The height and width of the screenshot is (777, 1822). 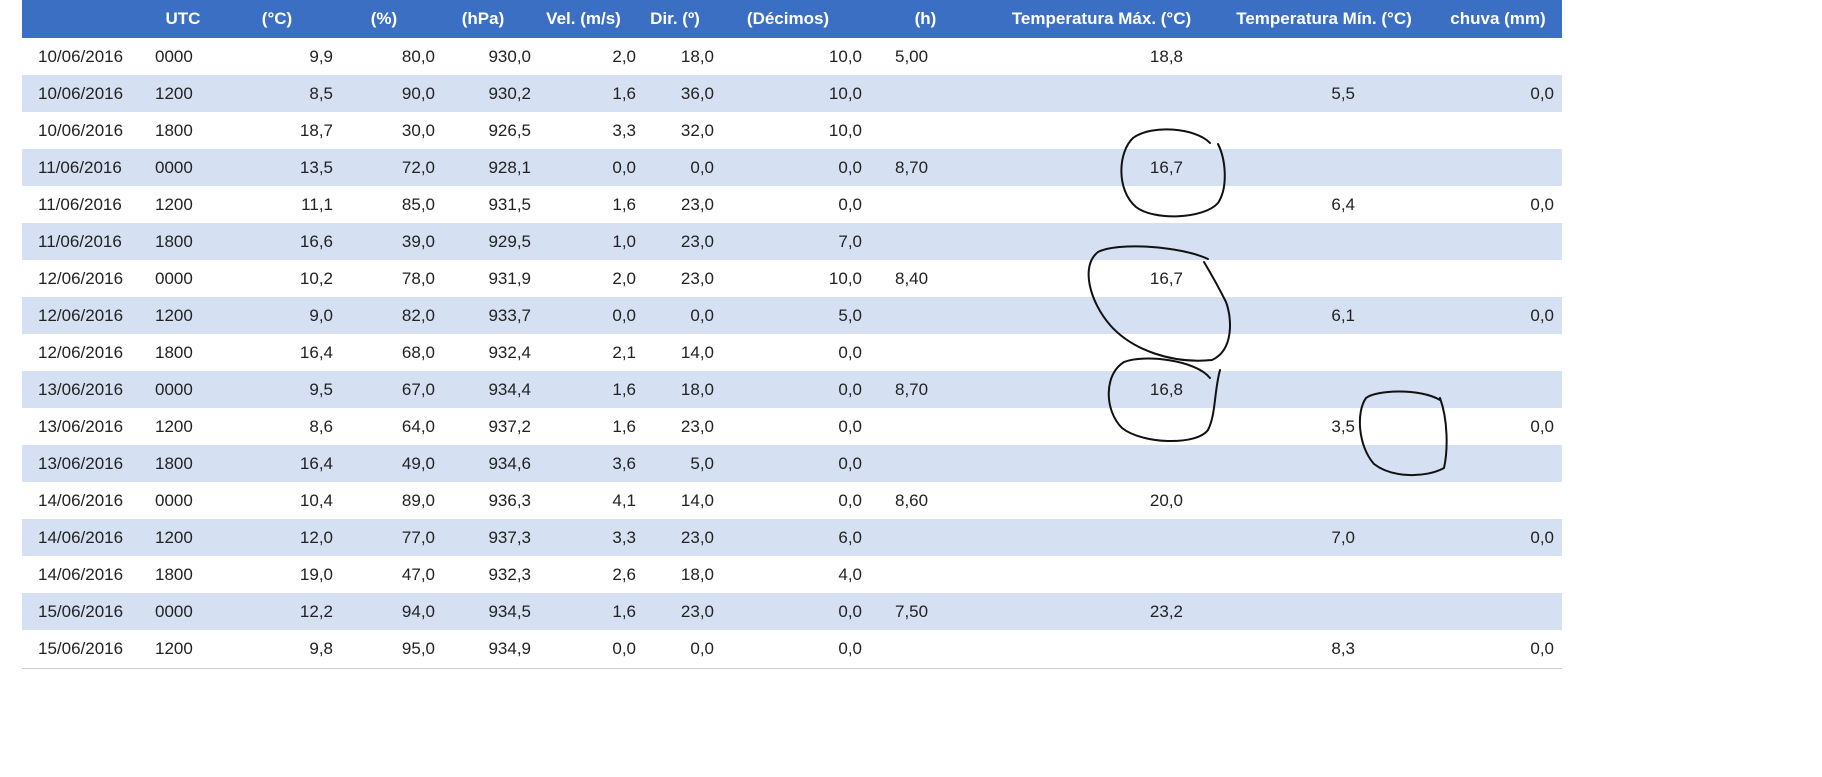 What do you see at coordinates (675, 18) in the screenshot?
I see `header-wind-direction: Dir. (º)` at bounding box center [675, 18].